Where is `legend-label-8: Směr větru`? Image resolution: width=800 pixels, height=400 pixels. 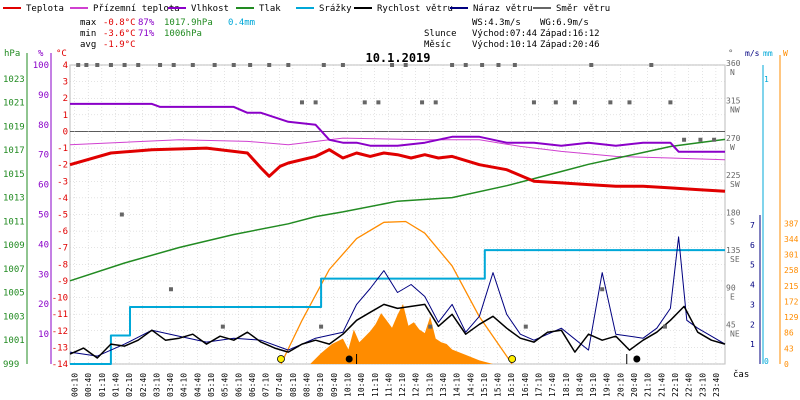 legend-label-8: Směr větru is located at coordinates (583, 9).